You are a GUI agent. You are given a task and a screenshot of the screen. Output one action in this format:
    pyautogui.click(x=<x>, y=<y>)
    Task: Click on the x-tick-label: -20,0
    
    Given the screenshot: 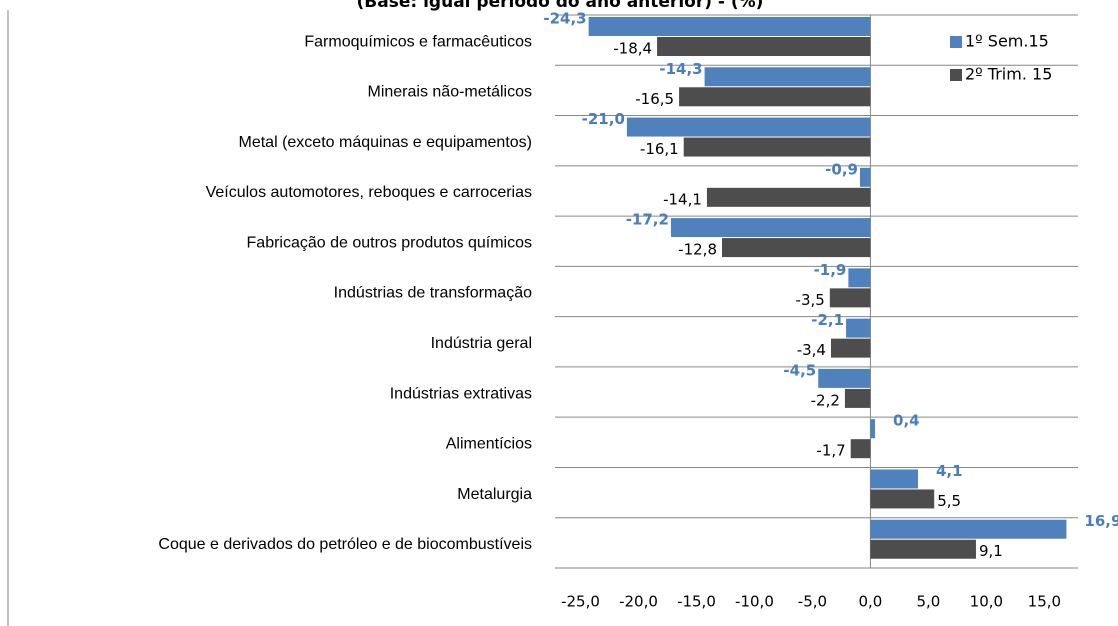 What is the action you would take?
    pyautogui.click(x=638, y=602)
    